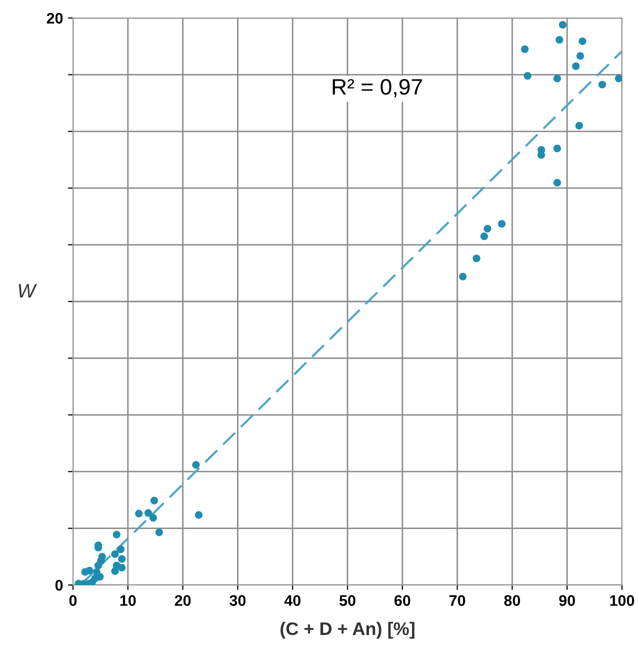 The width and height of the screenshot is (638, 657). Describe the element at coordinates (292, 600) in the screenshot. I see `x-tick-label: 40` at that location.